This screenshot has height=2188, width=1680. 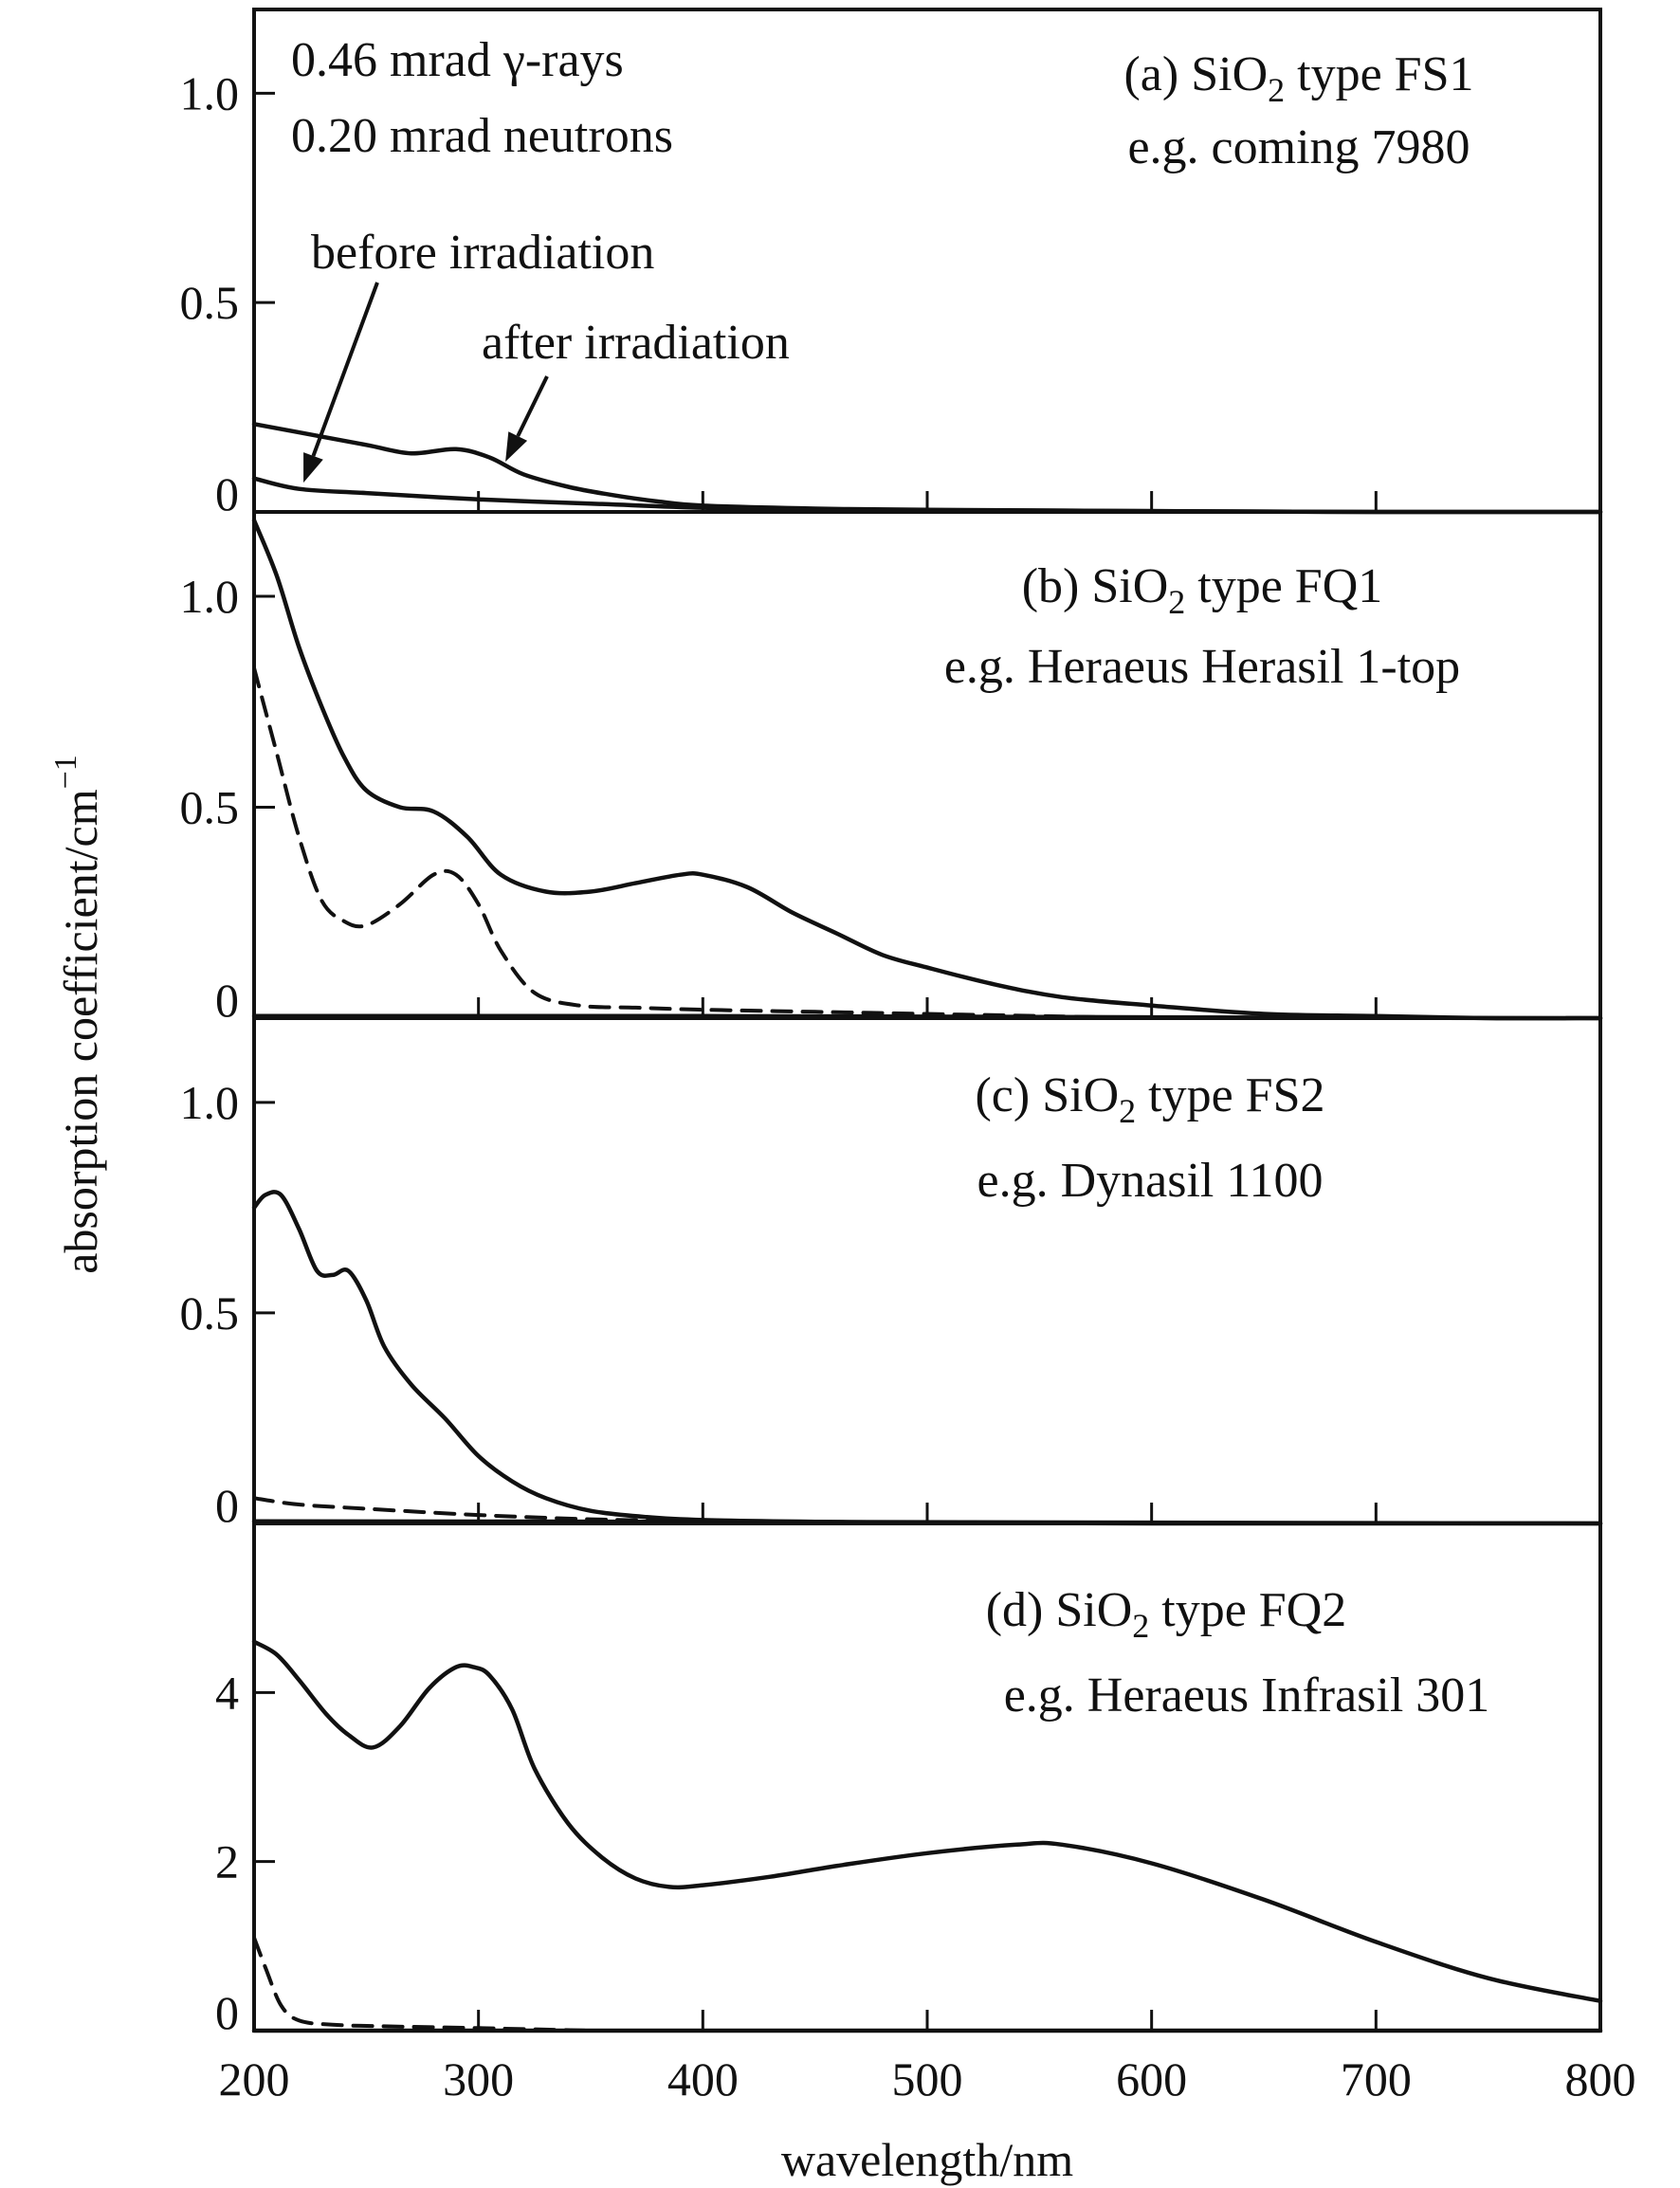 What do you see at coordinates (482, 136) in the screenshot?
I see `panel-note: 0.20 mrad neutrons` at bounding box center [482, 136].